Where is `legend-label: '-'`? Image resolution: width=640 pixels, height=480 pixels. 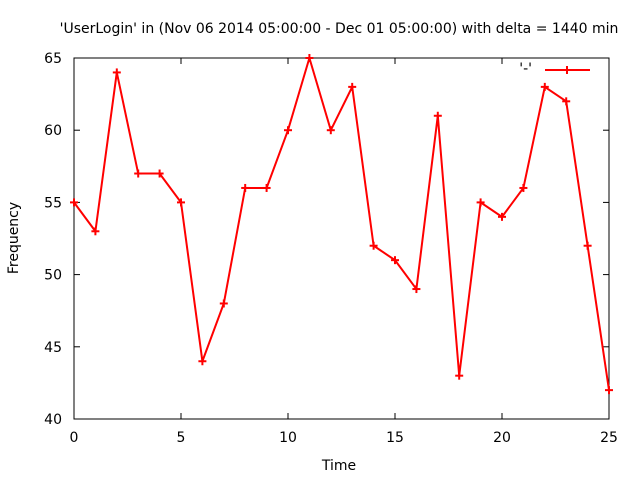
legend-label: '-' is located at coordinates (525, 69).